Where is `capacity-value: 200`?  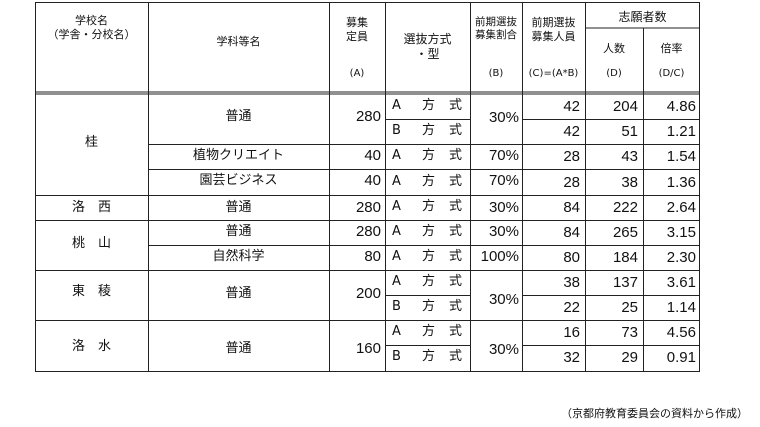
capacity-value: 200 is located at coordinates (368, 293).